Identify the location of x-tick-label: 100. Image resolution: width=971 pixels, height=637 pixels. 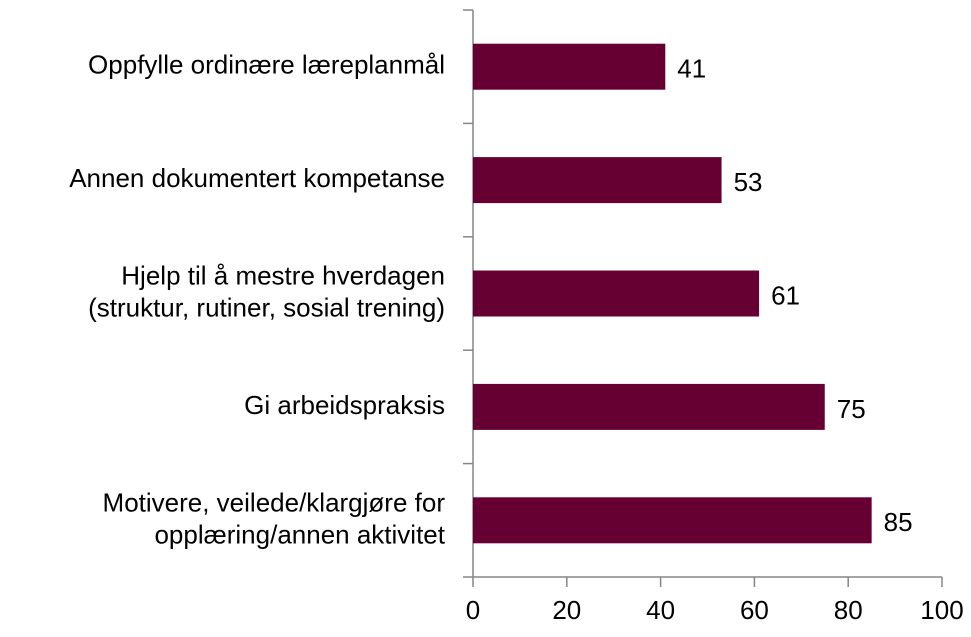
(941, 610).